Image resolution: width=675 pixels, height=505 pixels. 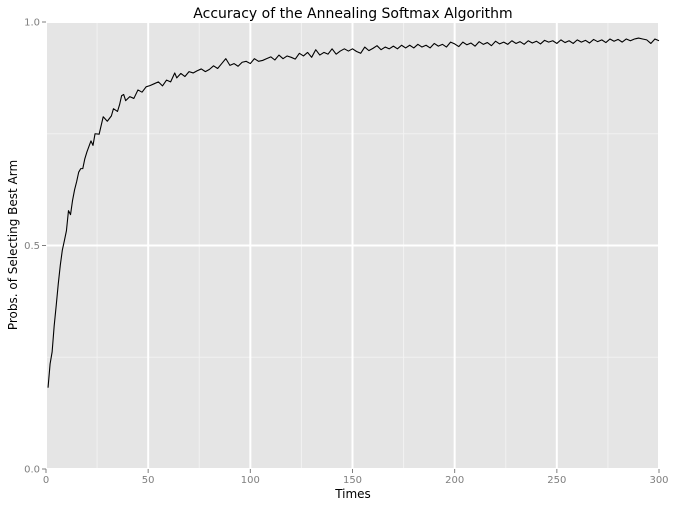 I want to click on x-tick-label: 200, so click(x=454, y=480).